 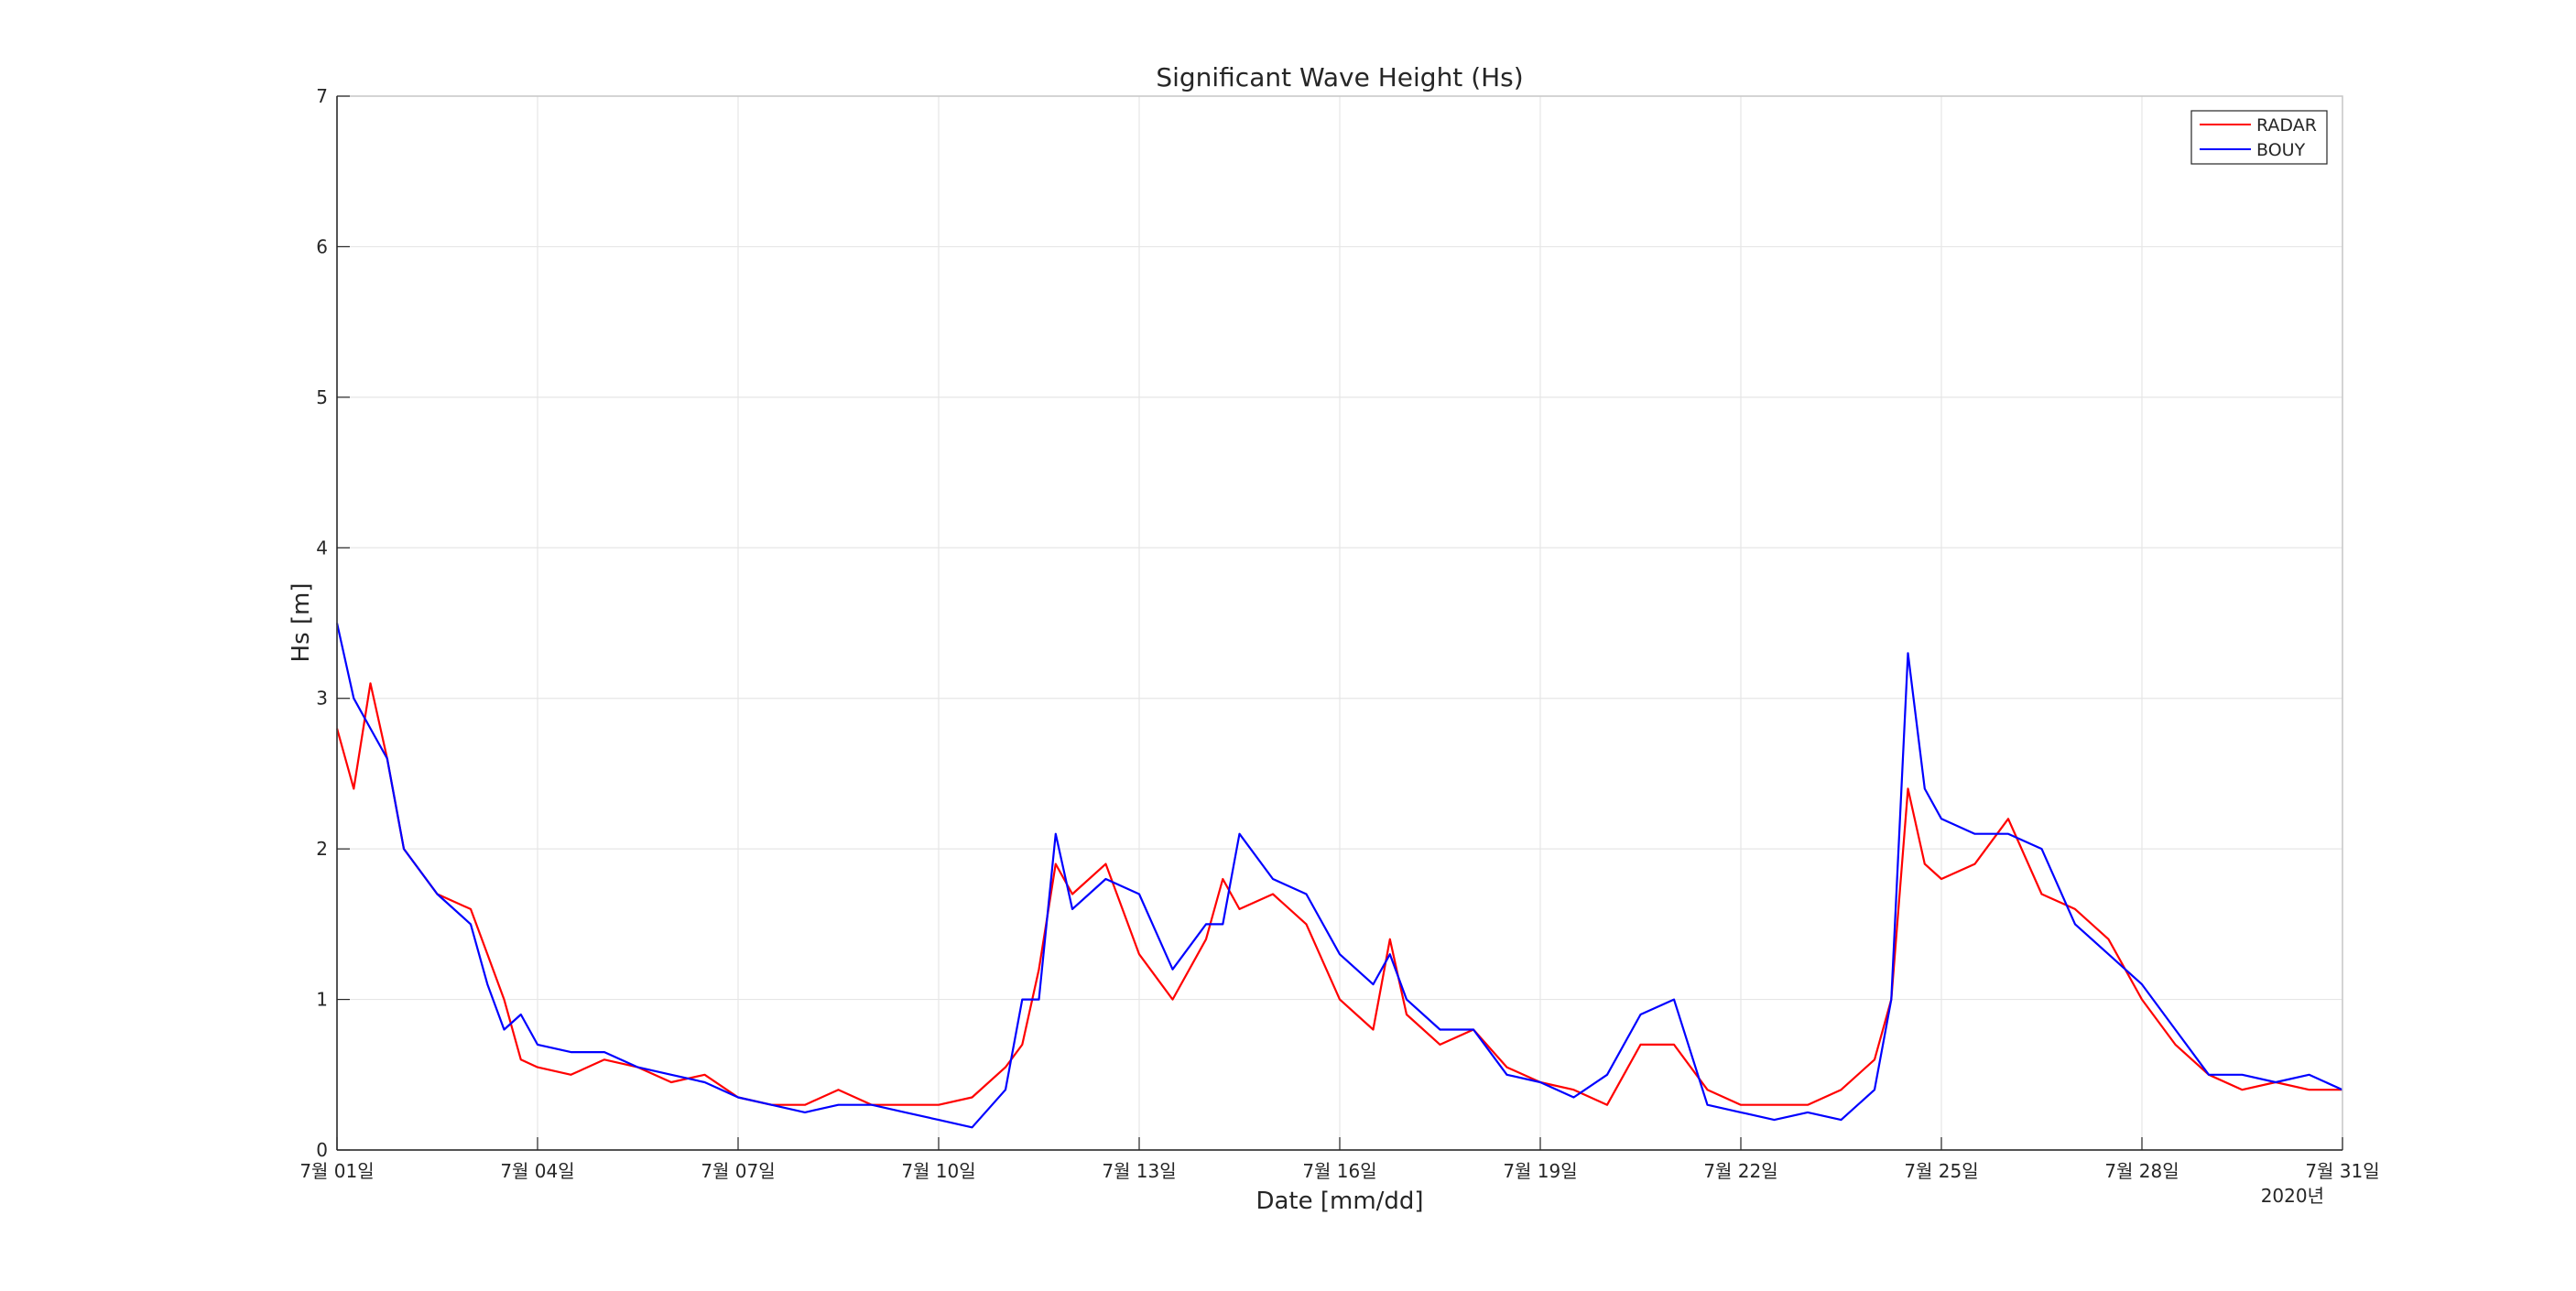 I want to click on legend-box, so click(x=2259, y=137).